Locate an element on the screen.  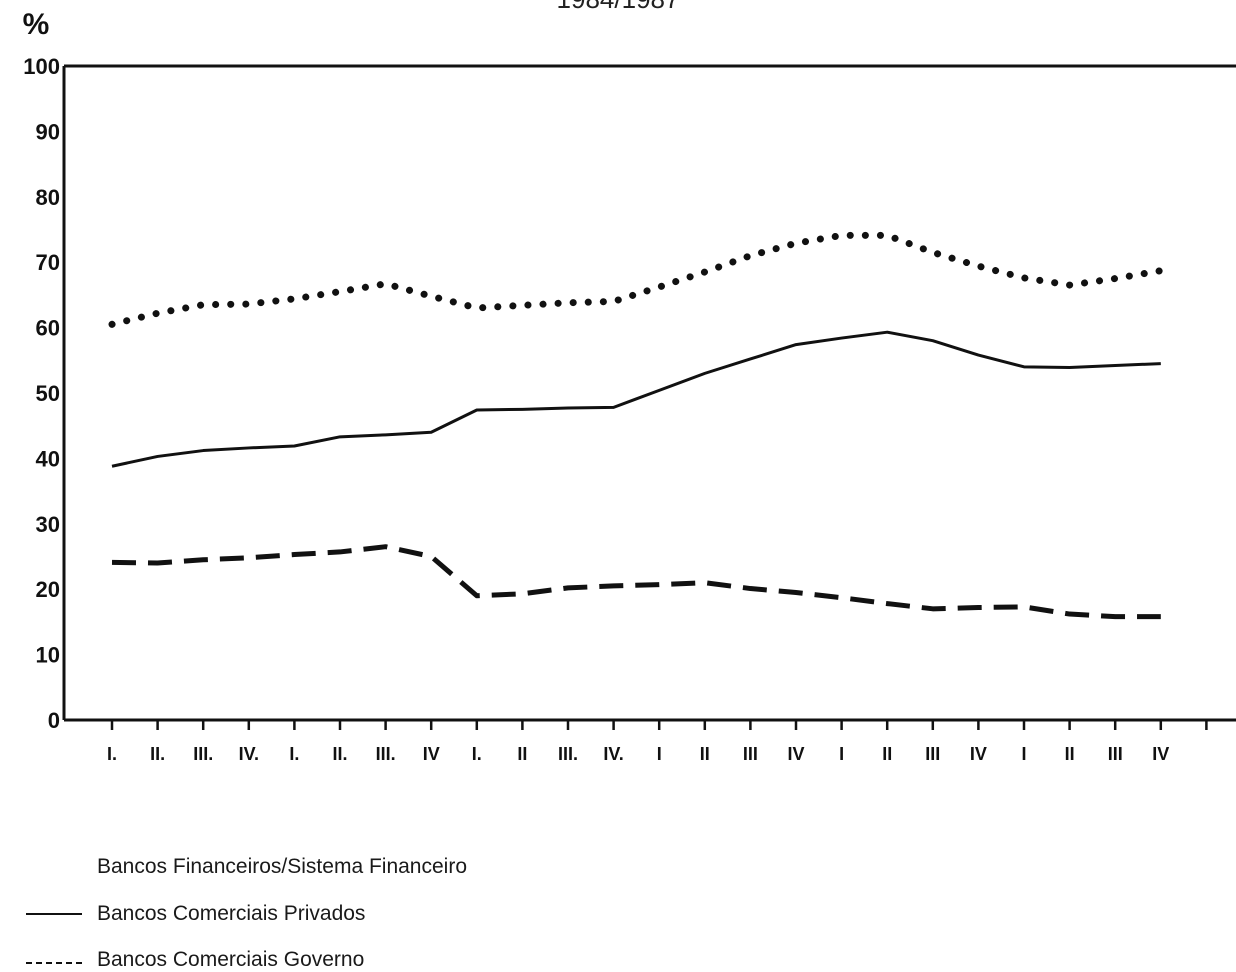
y-tick-label: 70 is located at coordinates (48, 262).